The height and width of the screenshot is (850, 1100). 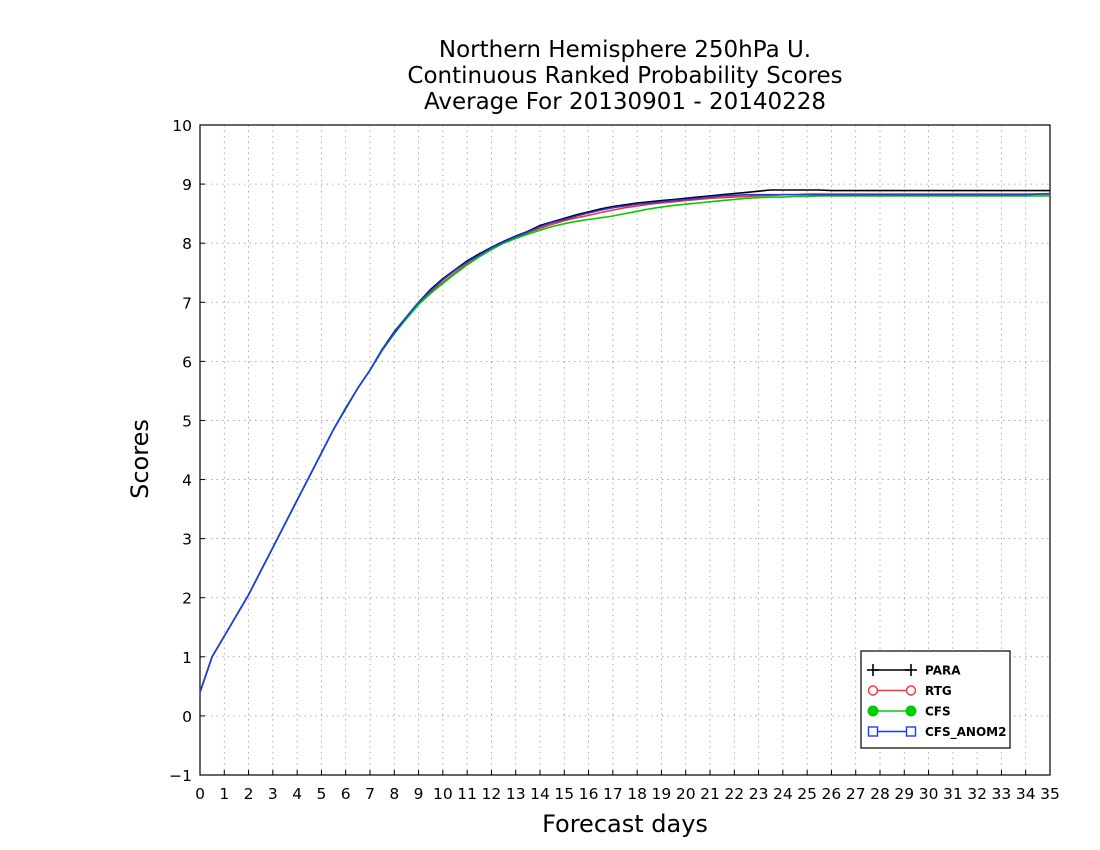 What do you see at coordinates (187, 303) in the screenshot?
I see `y-tick-label: 7` at bounding box center [187, 303].